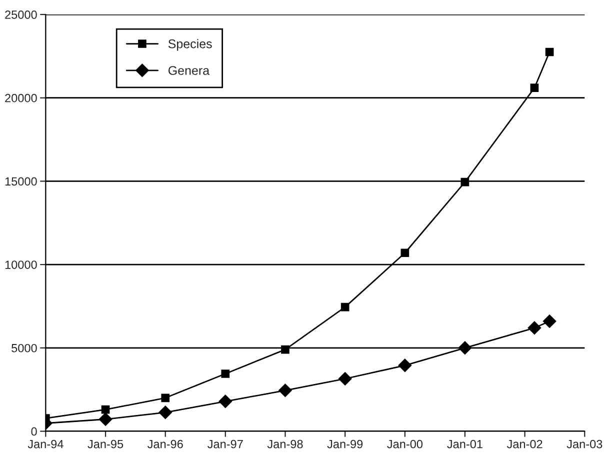  I want to click on y-tick-label: 5000, so click(24, 348).